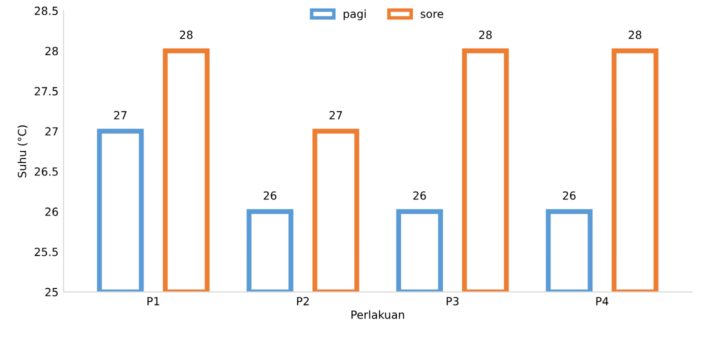 The image size is (706, 356). I want to click on y-tick-label: 25.5, so click(46, 252).